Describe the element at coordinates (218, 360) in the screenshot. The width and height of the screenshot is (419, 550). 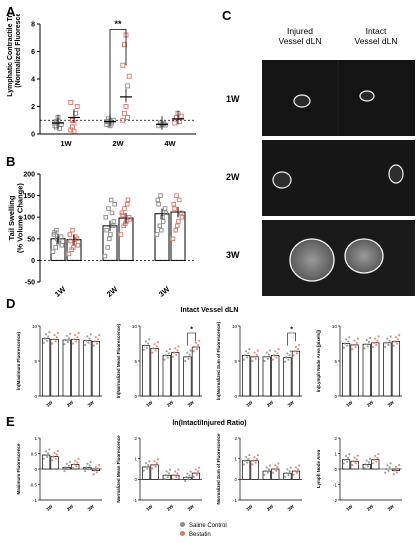
I see `y-label-d: ln(Normalized Sum of Fluorescence)` at that location.